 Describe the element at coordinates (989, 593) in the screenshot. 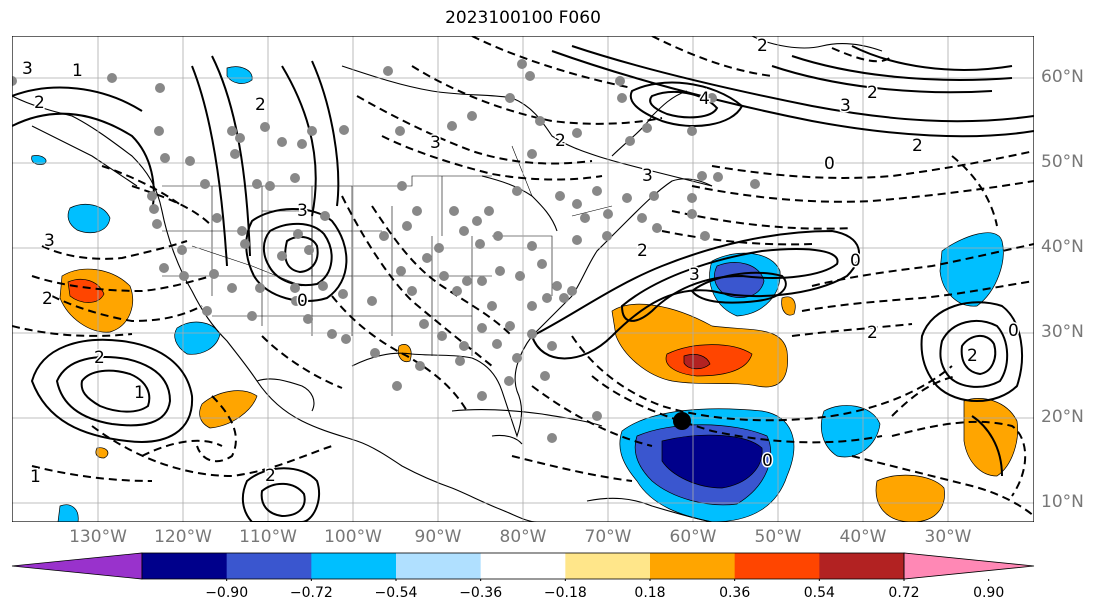

I see `colorbar-tick-label: 0.90` at that location.